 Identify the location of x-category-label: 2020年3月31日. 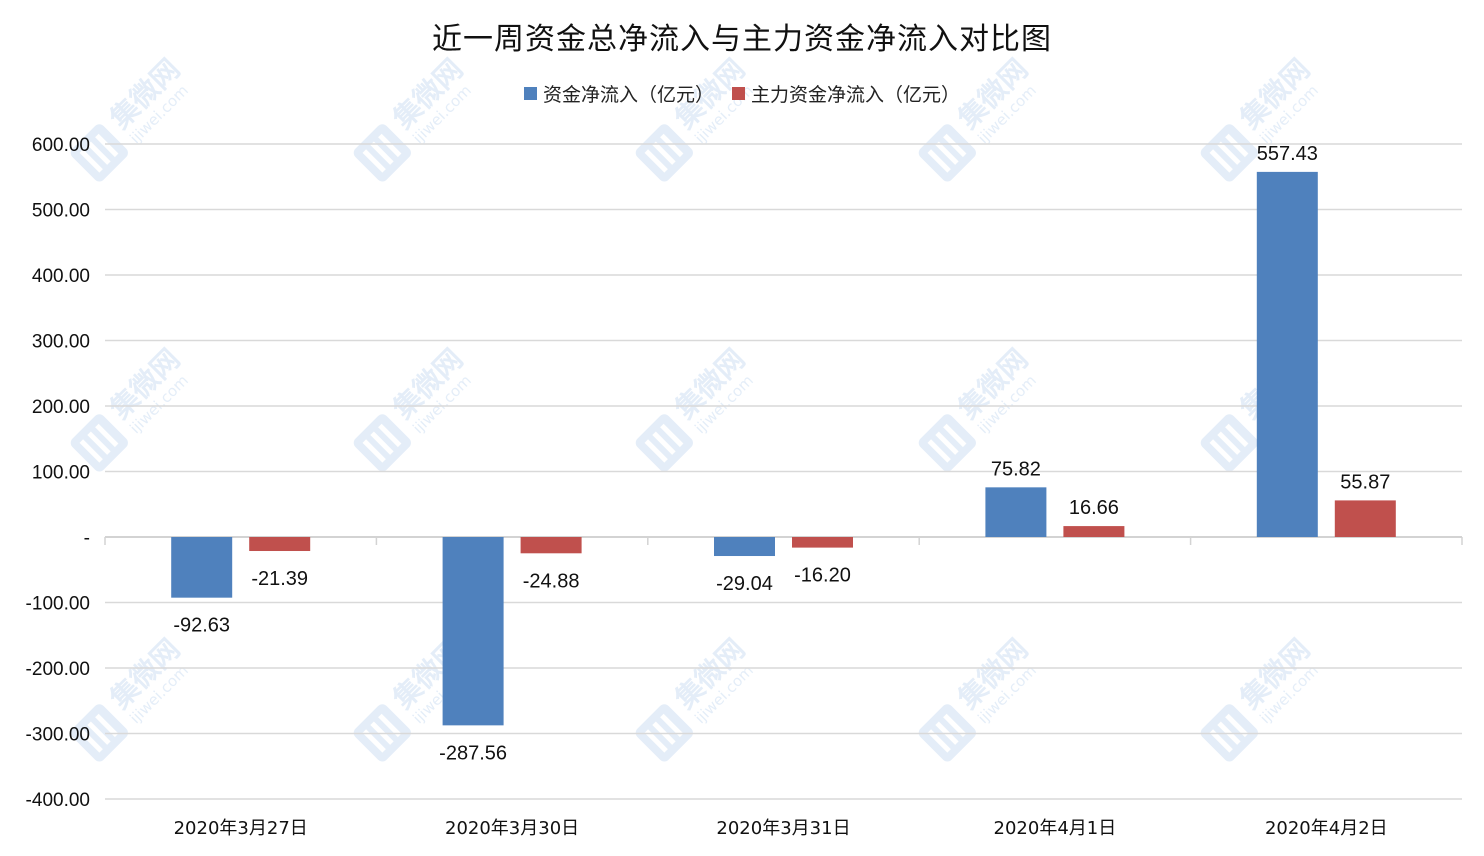
(783, 828).